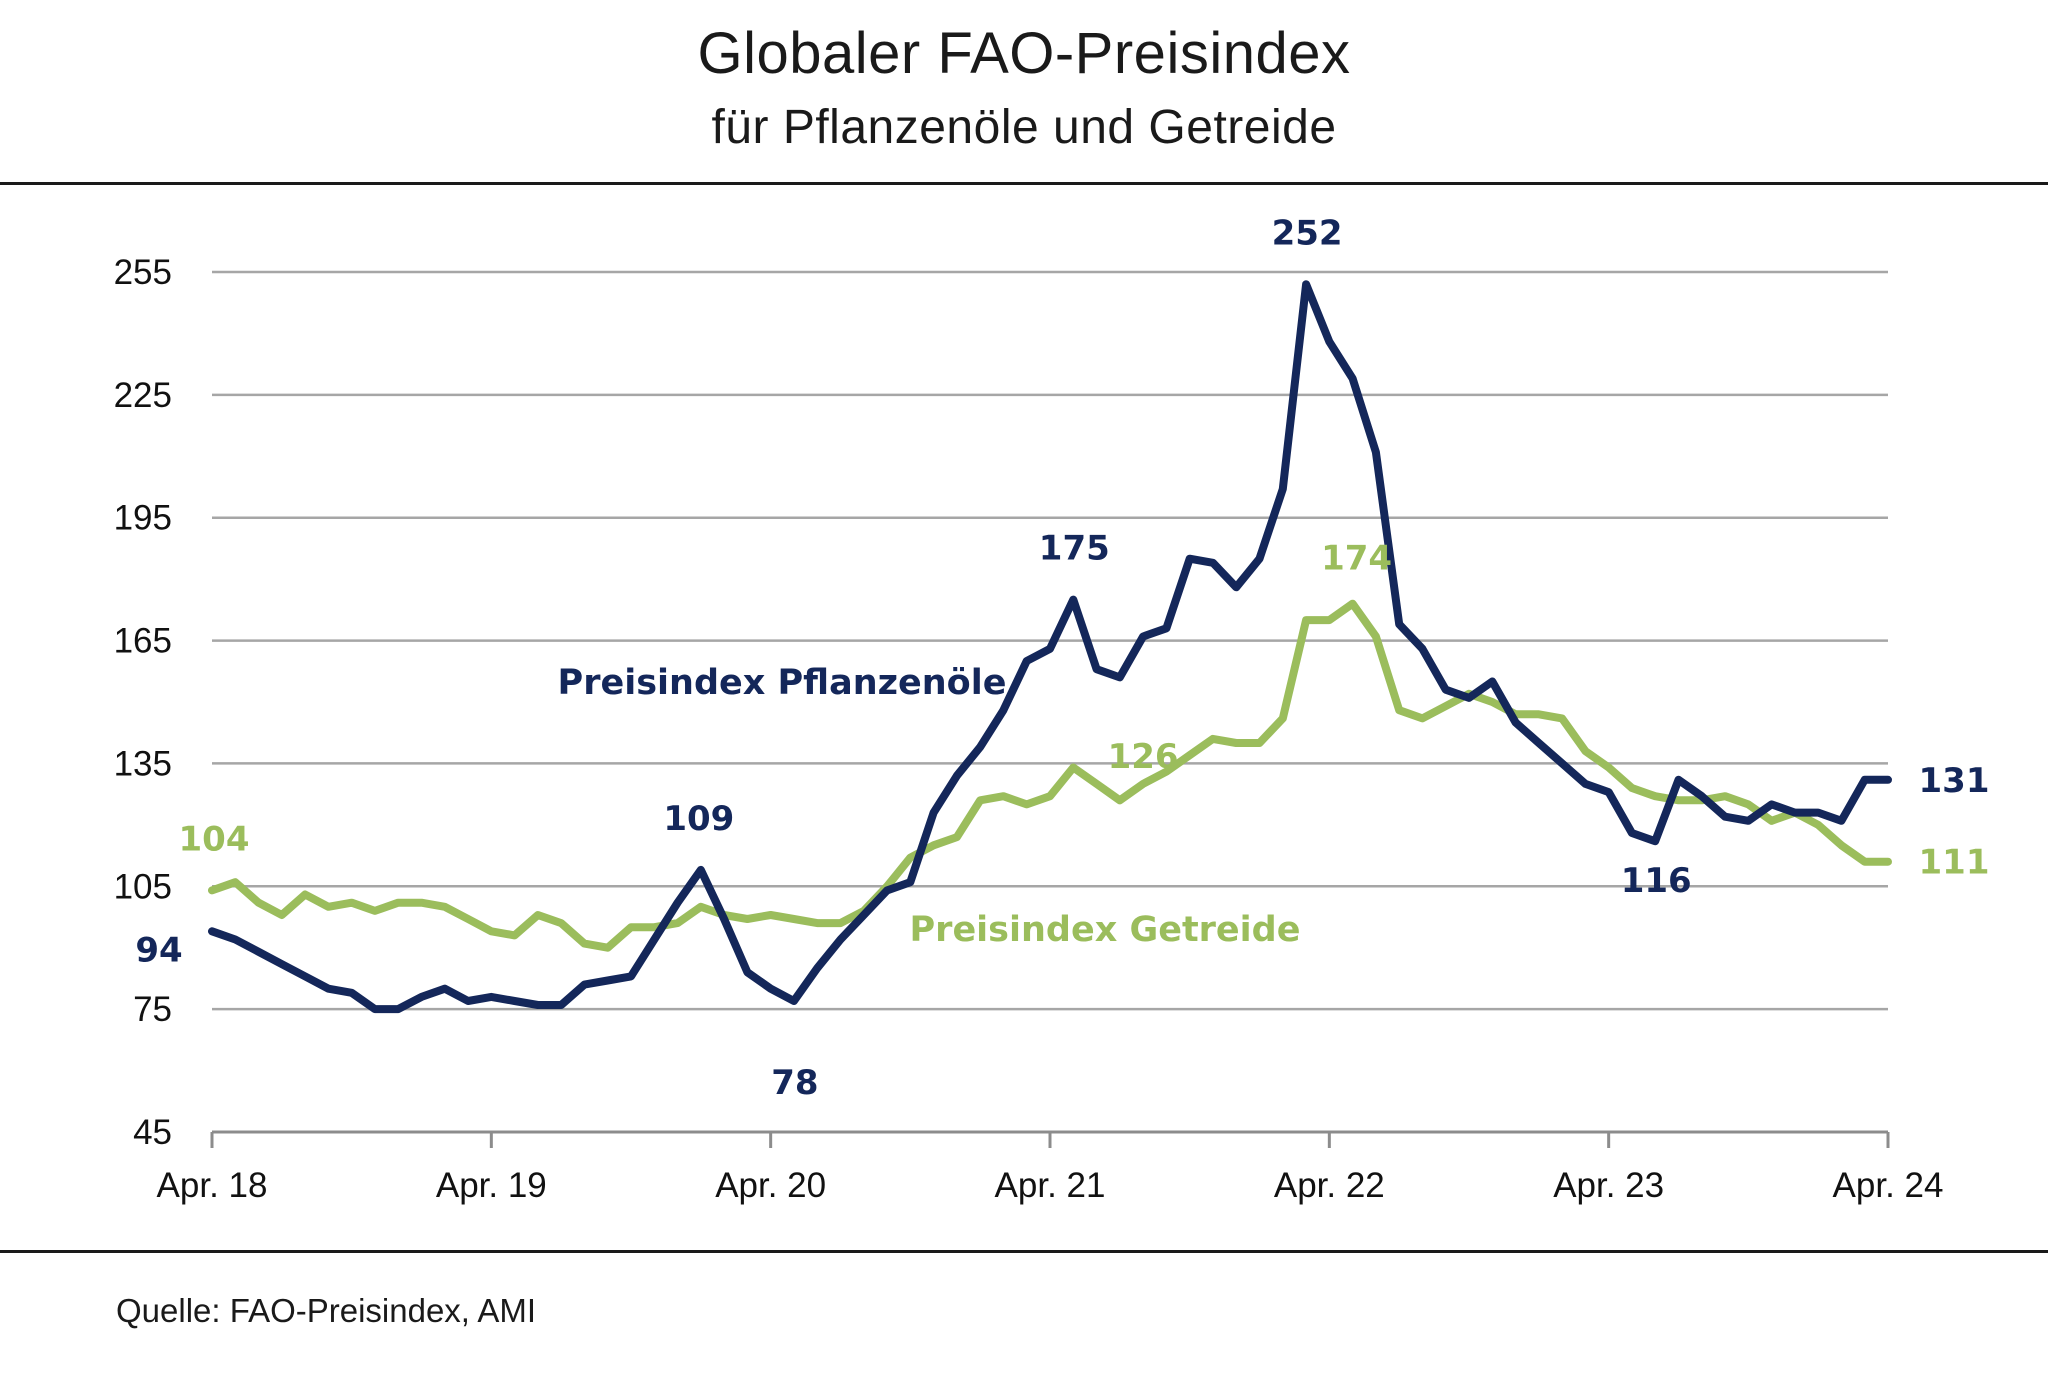 The image size is (2048, 1400). I want to click on y-tick-label: 195, so click(143, 518).